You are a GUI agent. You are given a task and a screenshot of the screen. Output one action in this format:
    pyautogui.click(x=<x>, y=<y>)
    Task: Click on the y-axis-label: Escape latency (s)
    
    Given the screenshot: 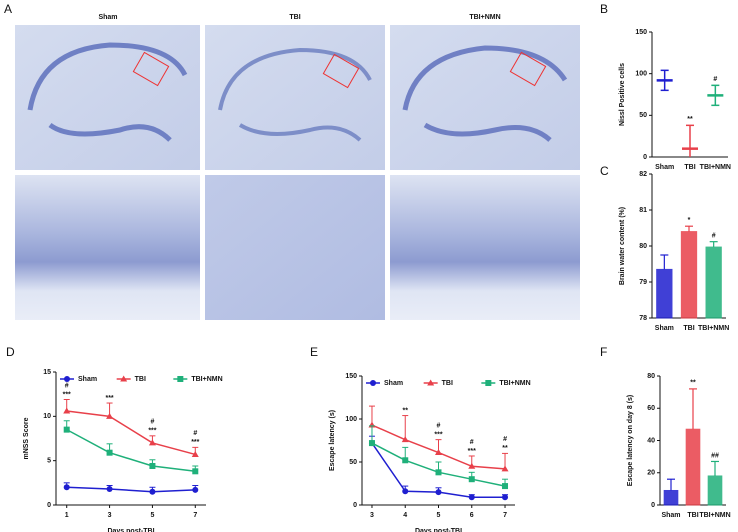 What is the action you would take?
    pyautogui.click(x=332, y=440)
    